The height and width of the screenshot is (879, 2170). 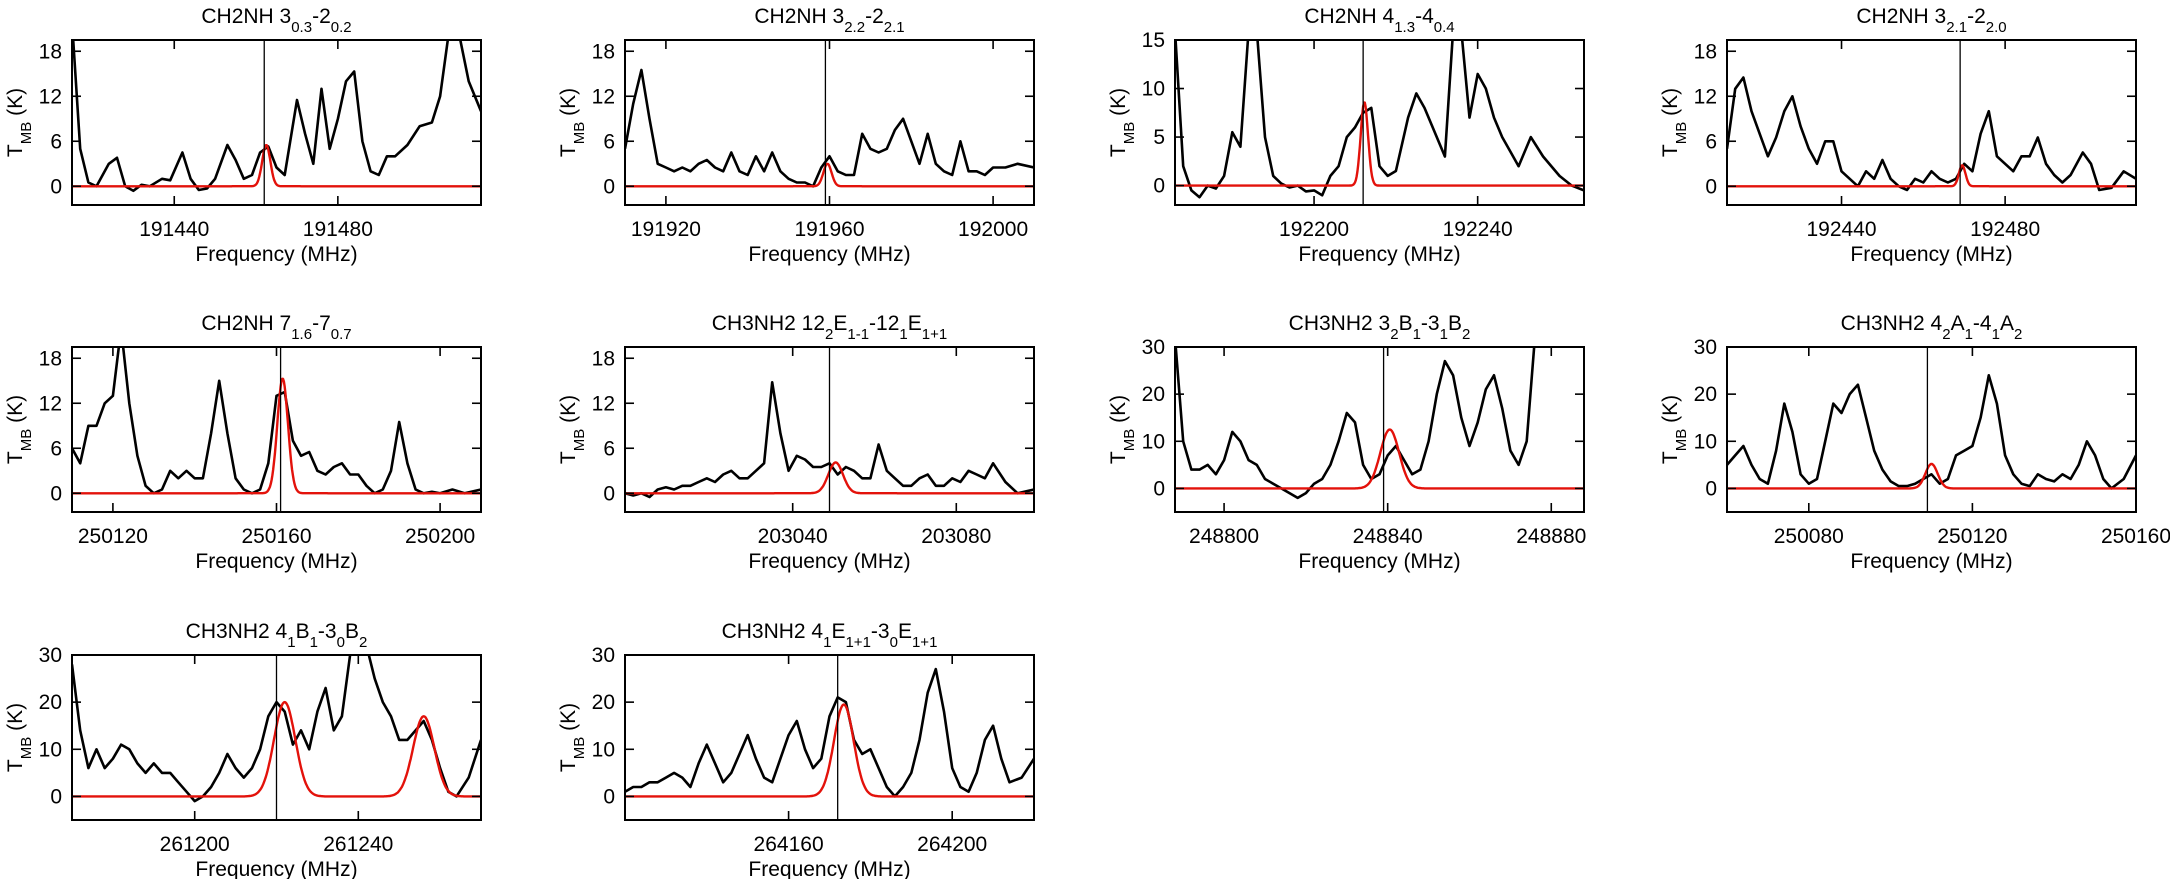 I want to click on y-tick-label: 12, so click(x=1705, y=96).